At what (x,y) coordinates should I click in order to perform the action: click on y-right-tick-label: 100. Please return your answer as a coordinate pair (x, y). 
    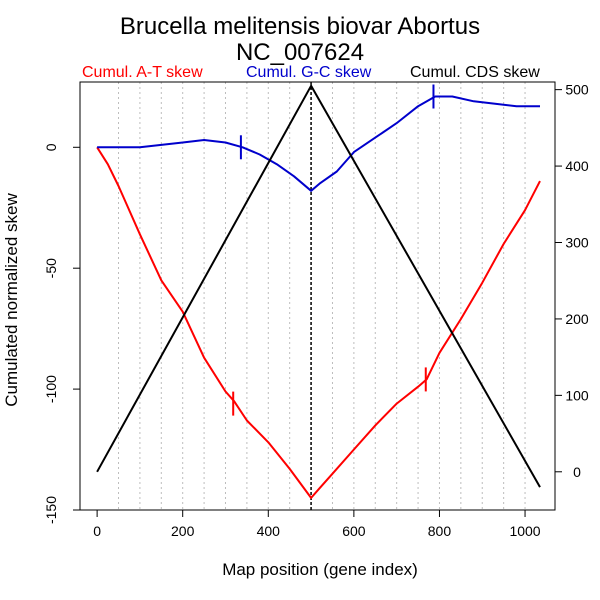
    Looking at the image, I should click on (577, 395).